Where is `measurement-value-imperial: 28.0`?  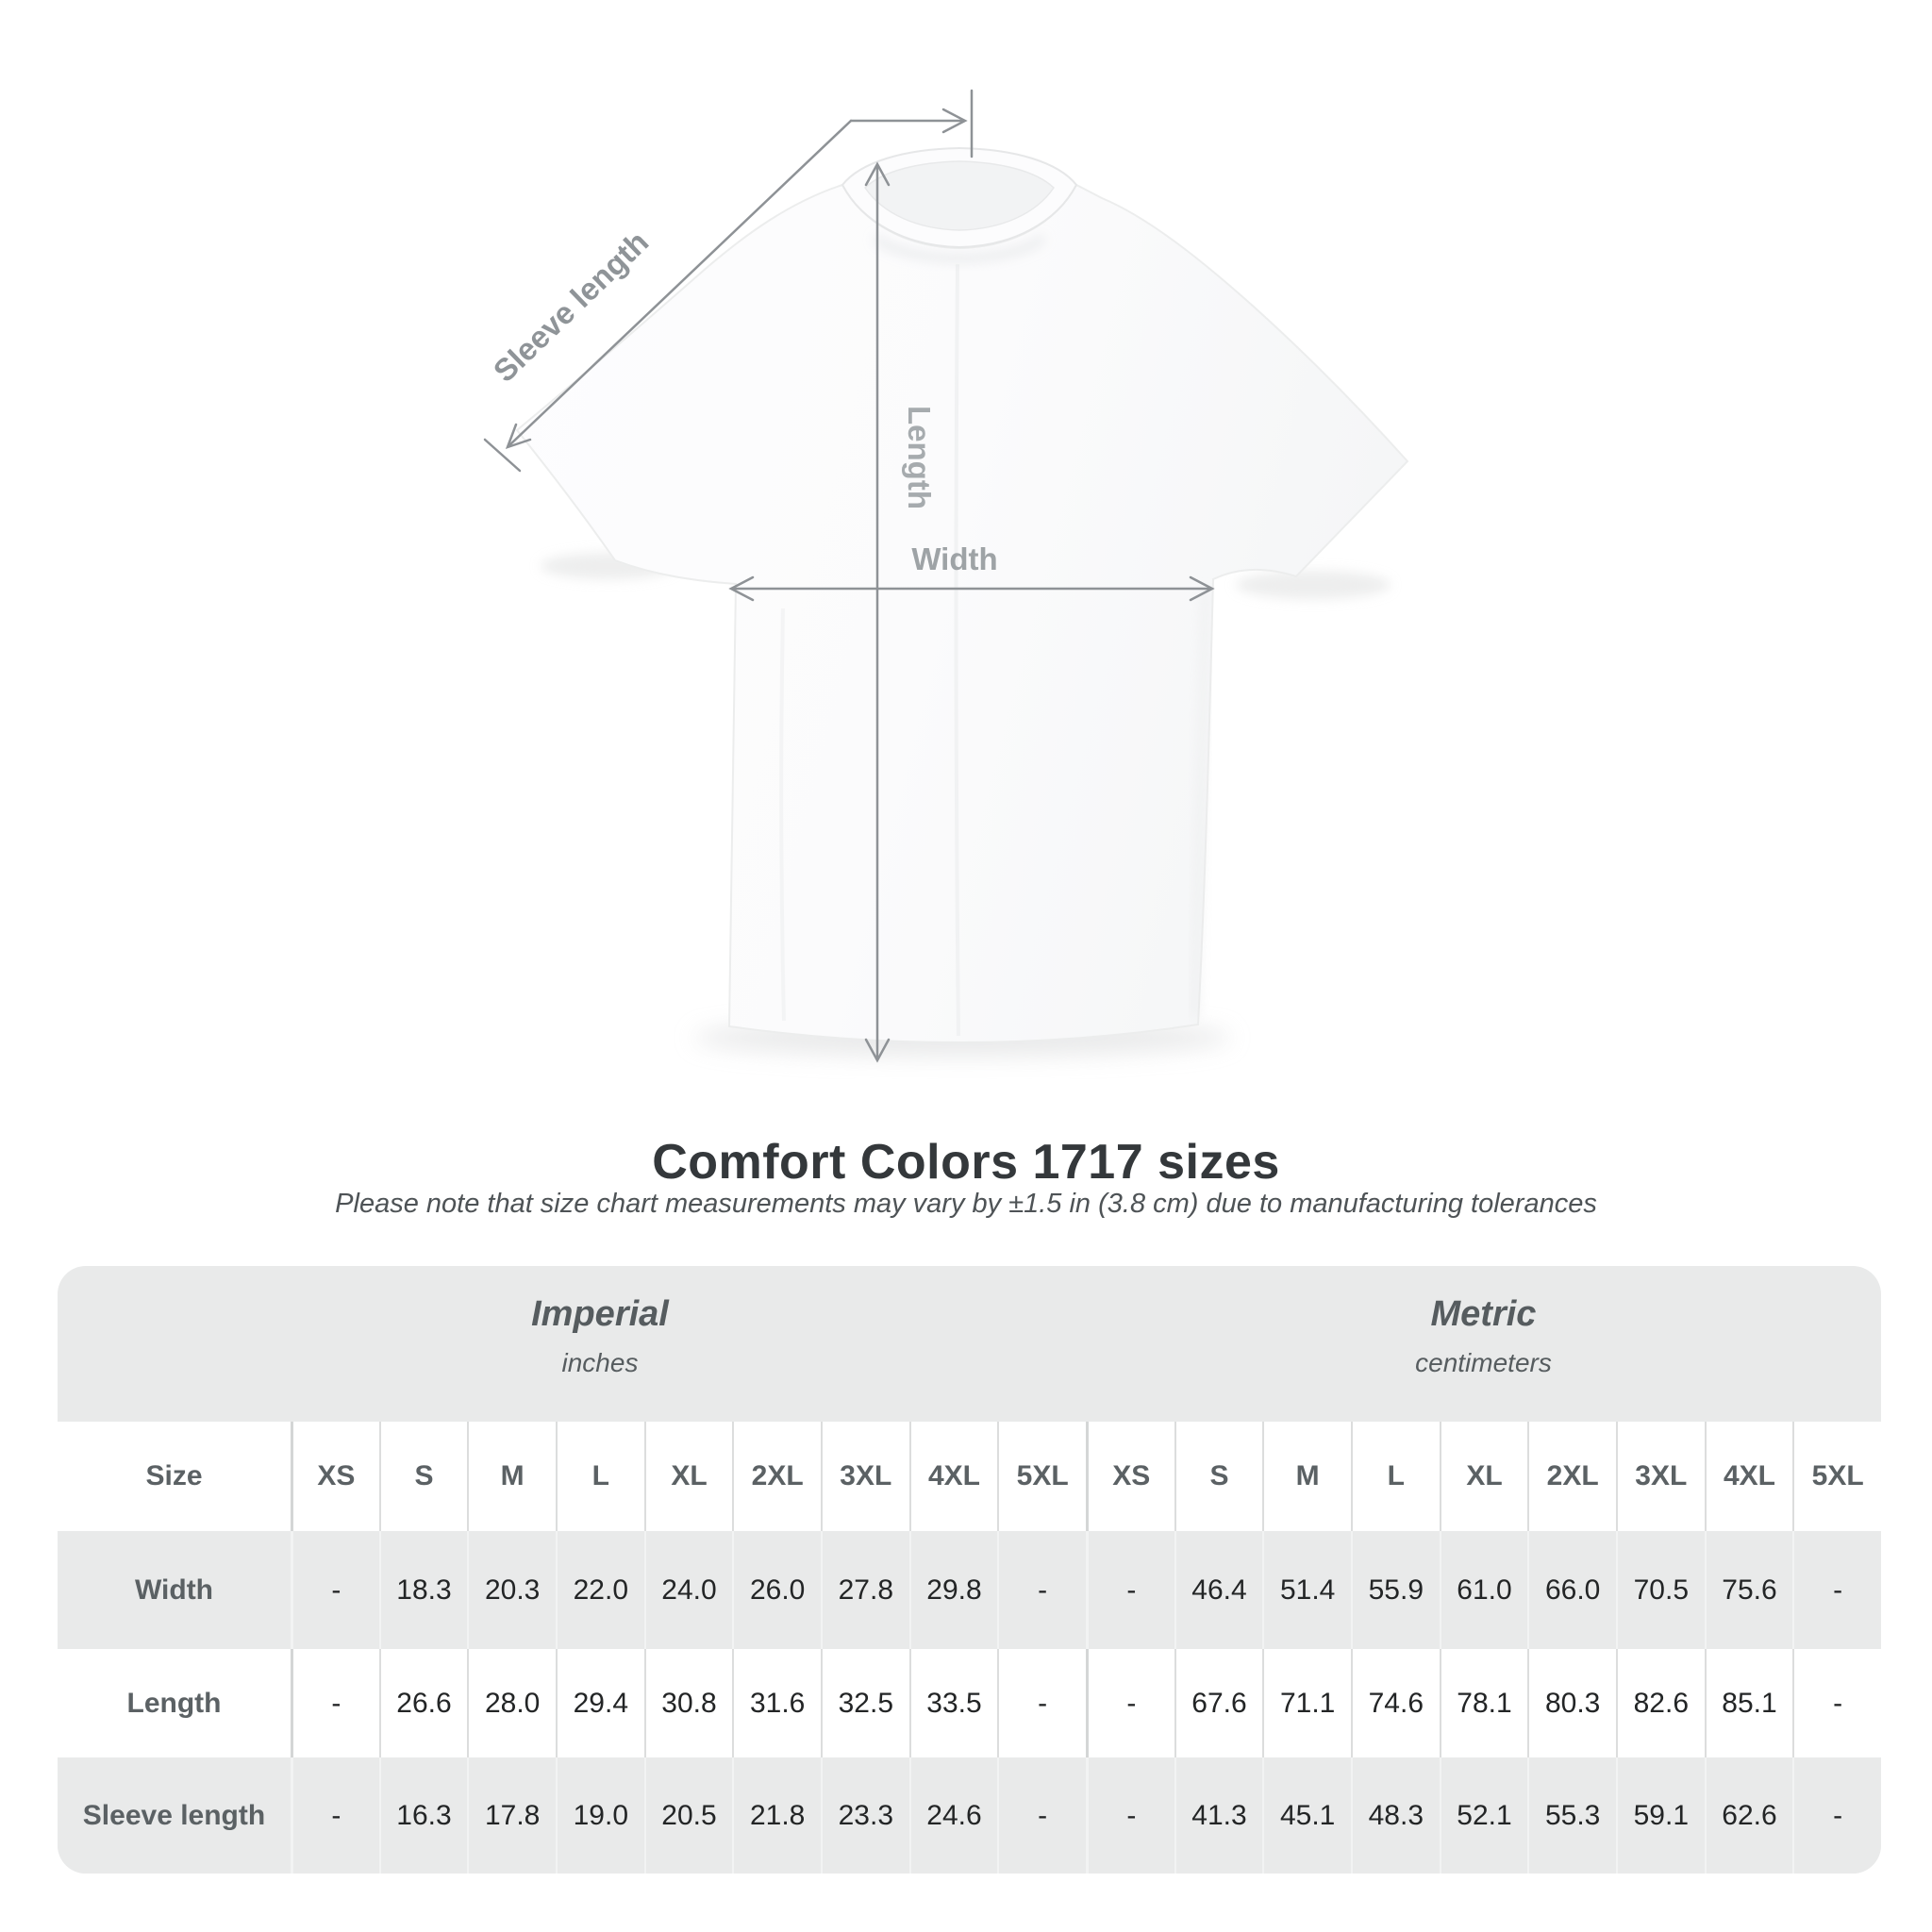 measurement-value-imperial: 28.0 is located at coordinates (512, 1703).